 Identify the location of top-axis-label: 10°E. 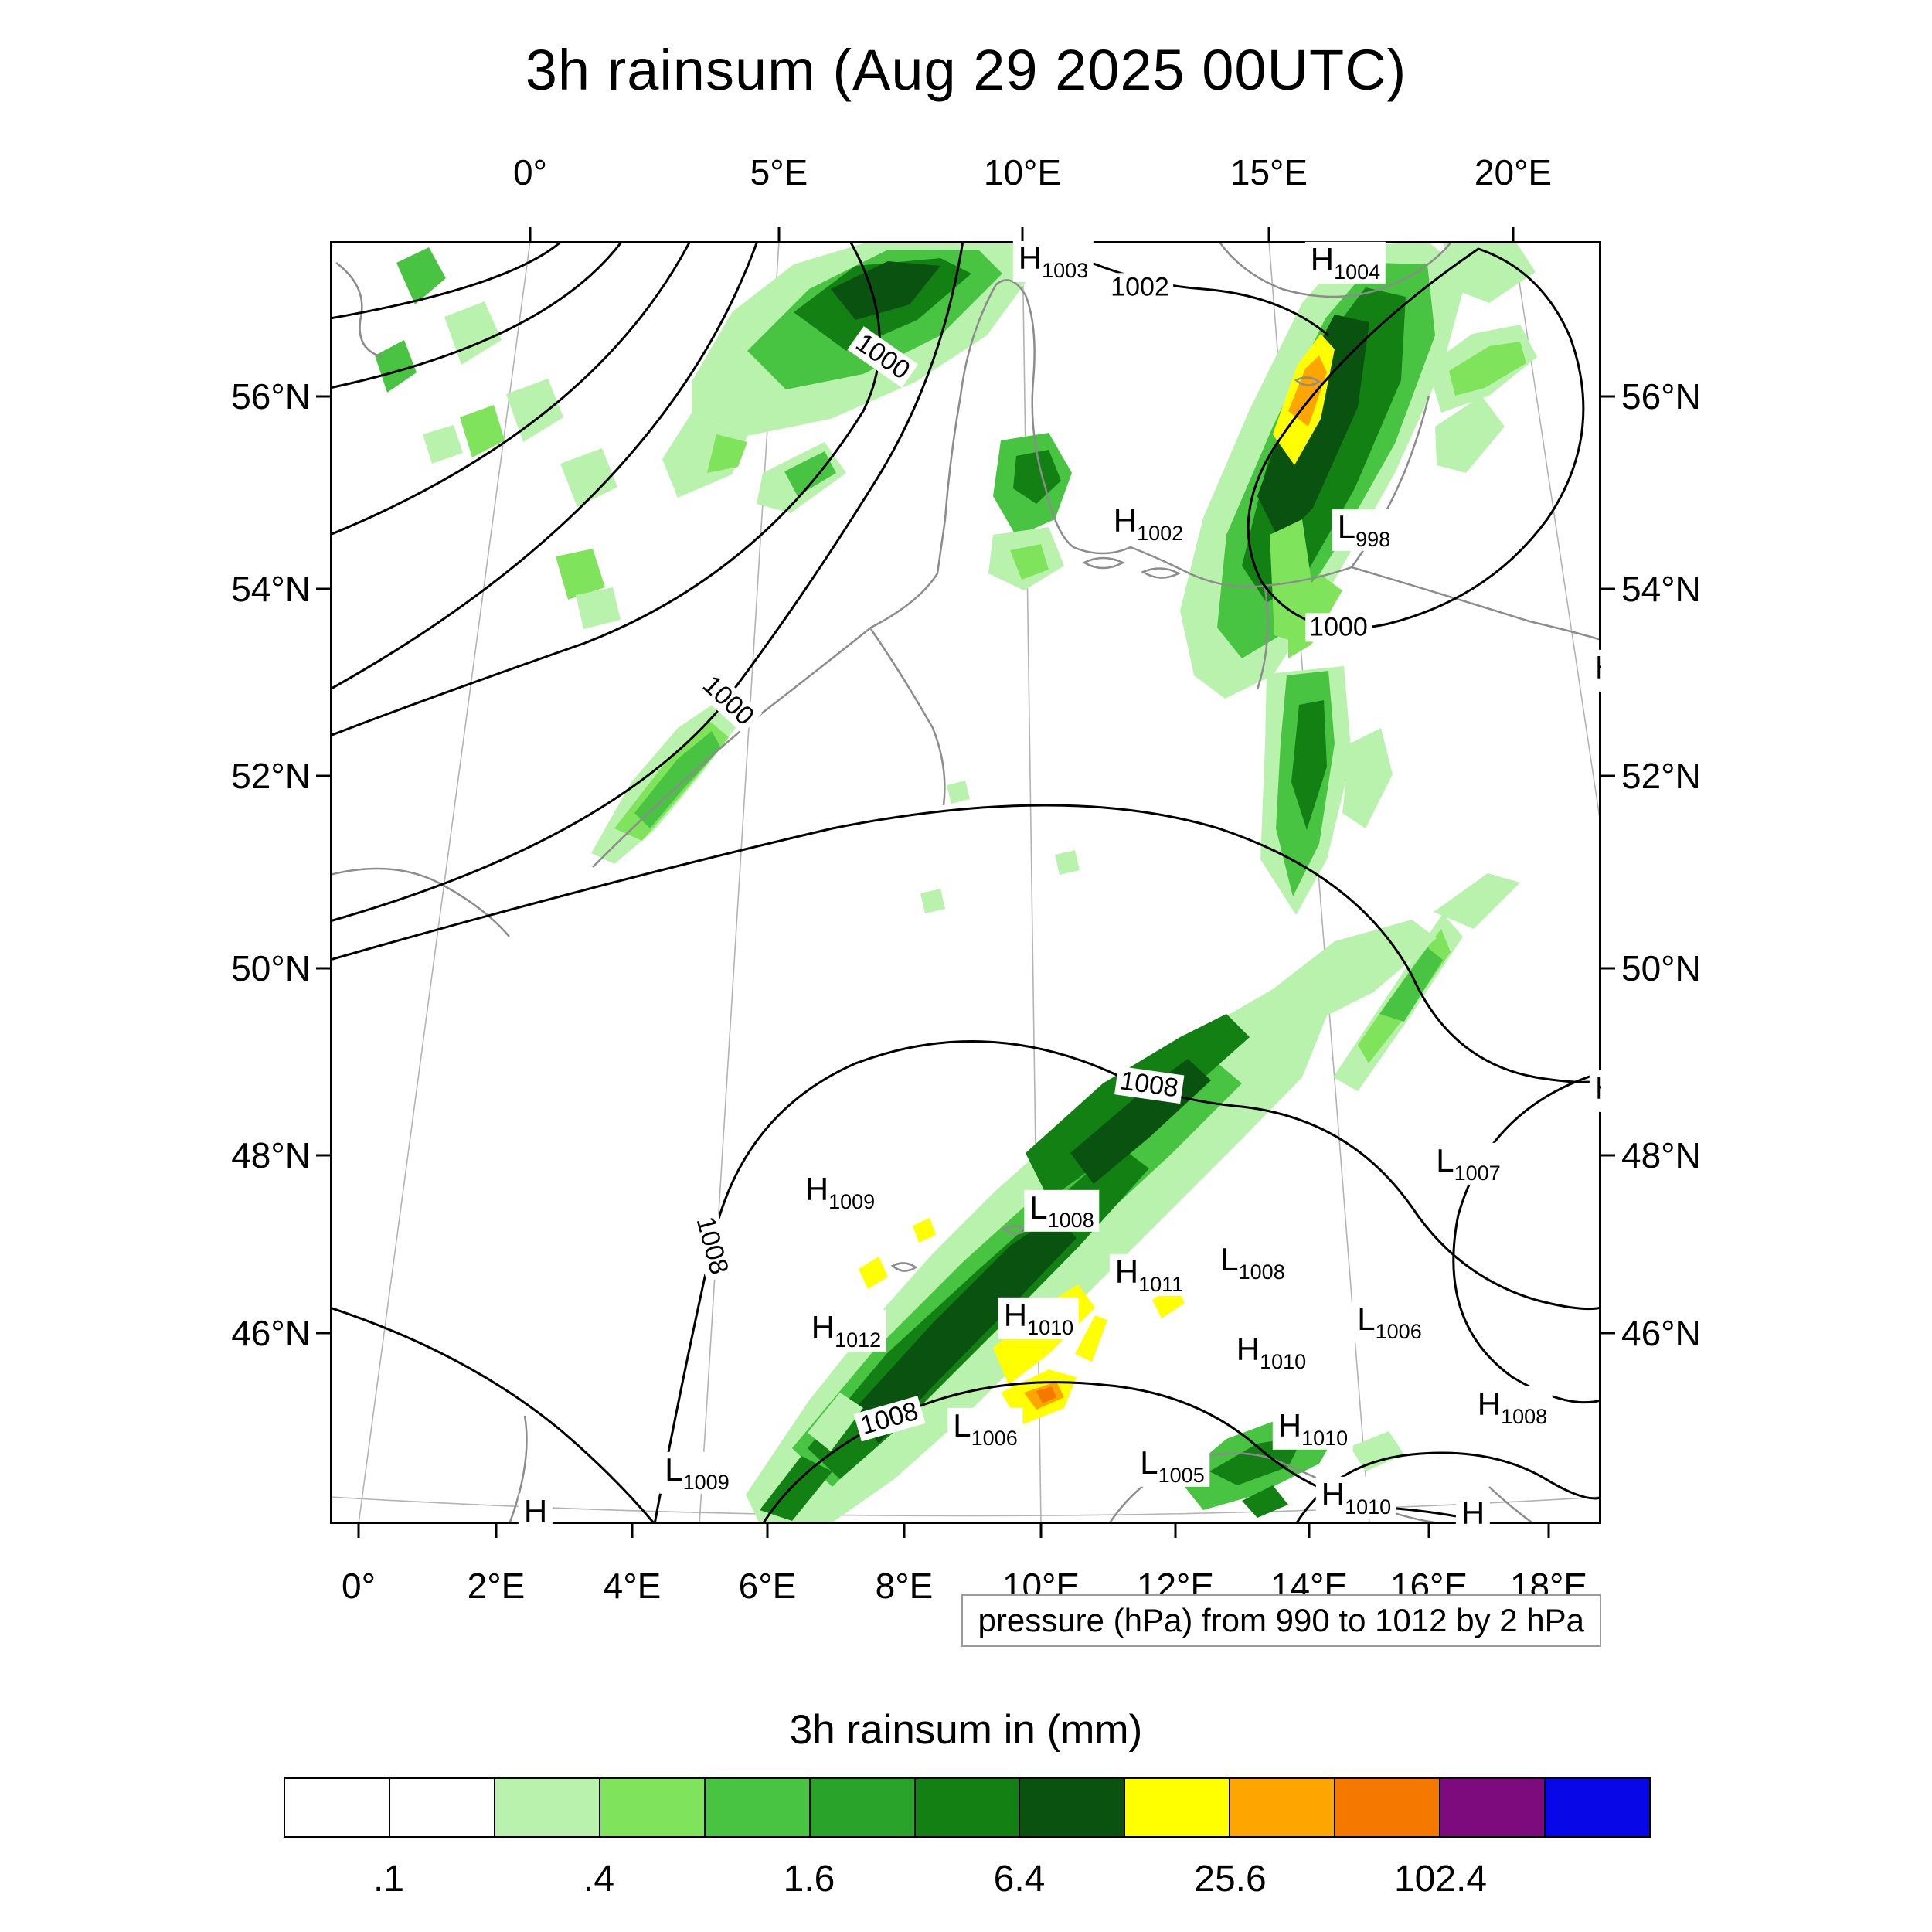
(1022, 172).